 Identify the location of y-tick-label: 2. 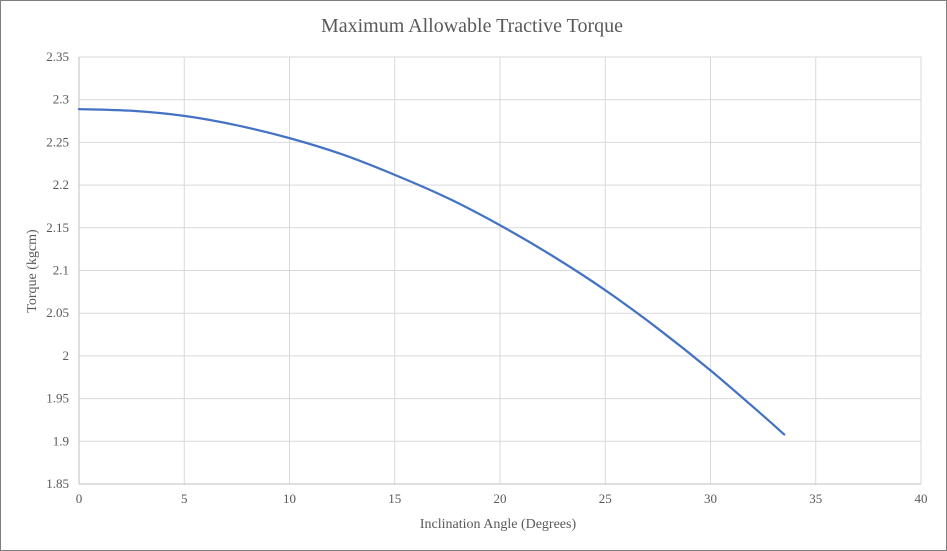
(66, 355).